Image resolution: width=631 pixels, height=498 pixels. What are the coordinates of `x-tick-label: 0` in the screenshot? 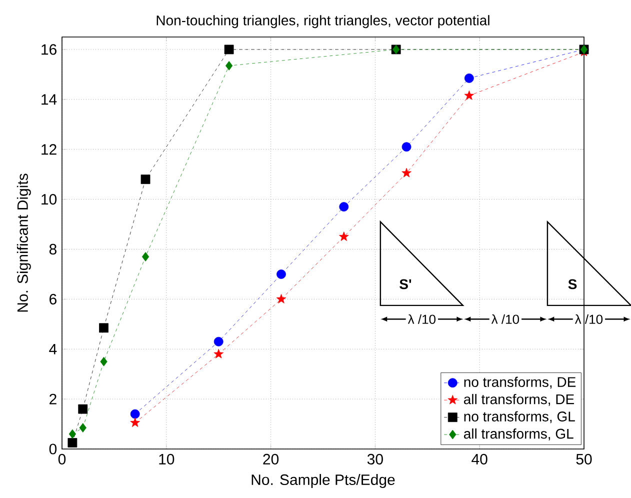 It's located at (62, 459).